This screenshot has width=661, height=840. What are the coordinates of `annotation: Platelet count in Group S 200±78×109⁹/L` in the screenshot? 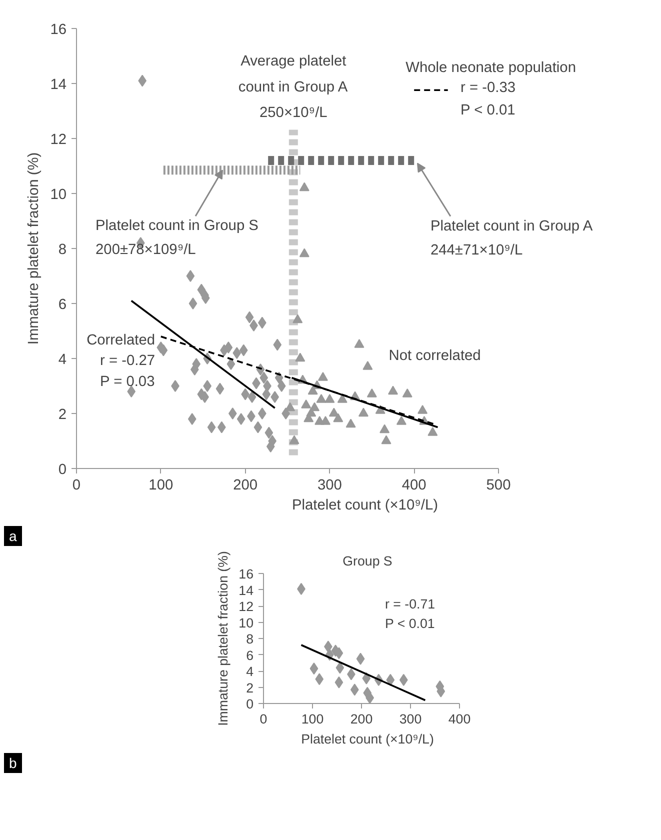 It's located at (177, 238).